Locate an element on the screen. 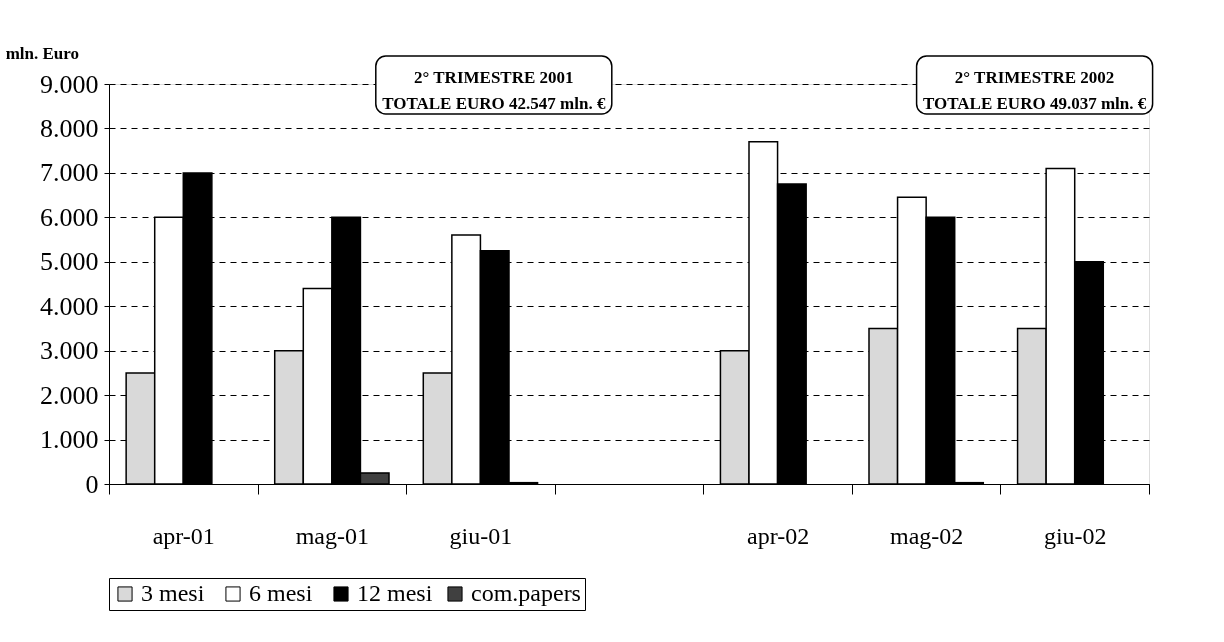 This screenshot has height=642, width=1224. y-tick-label: 5.000 is located at coordinates (69, 262).